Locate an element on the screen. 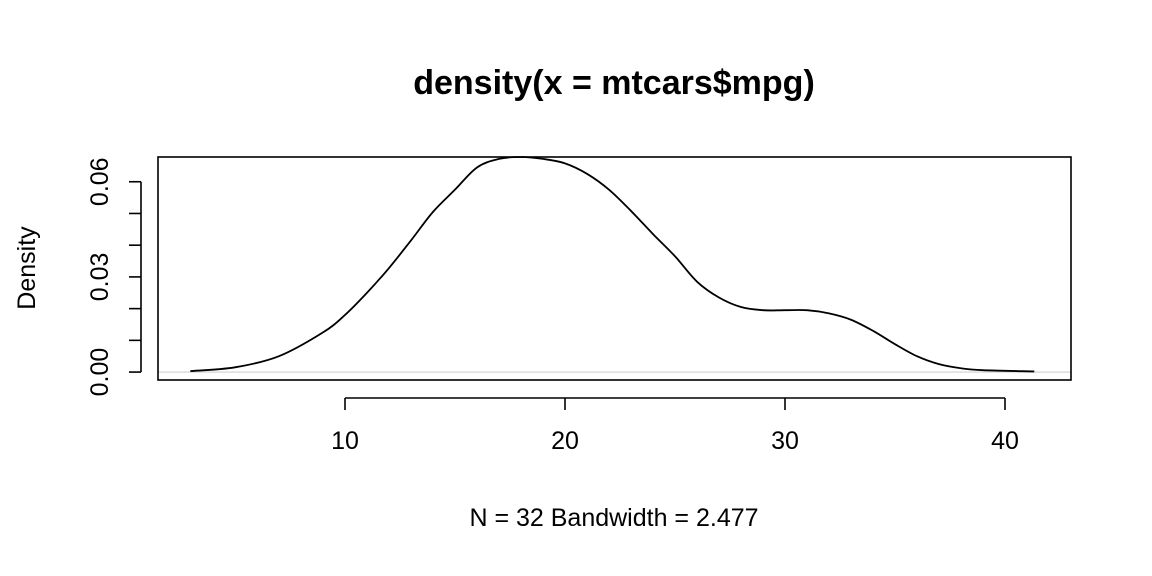 Image resolution: width=1152 pixels, height=576 pixels. y-tick-label: 0.00 is located at coordinates (100, 372).